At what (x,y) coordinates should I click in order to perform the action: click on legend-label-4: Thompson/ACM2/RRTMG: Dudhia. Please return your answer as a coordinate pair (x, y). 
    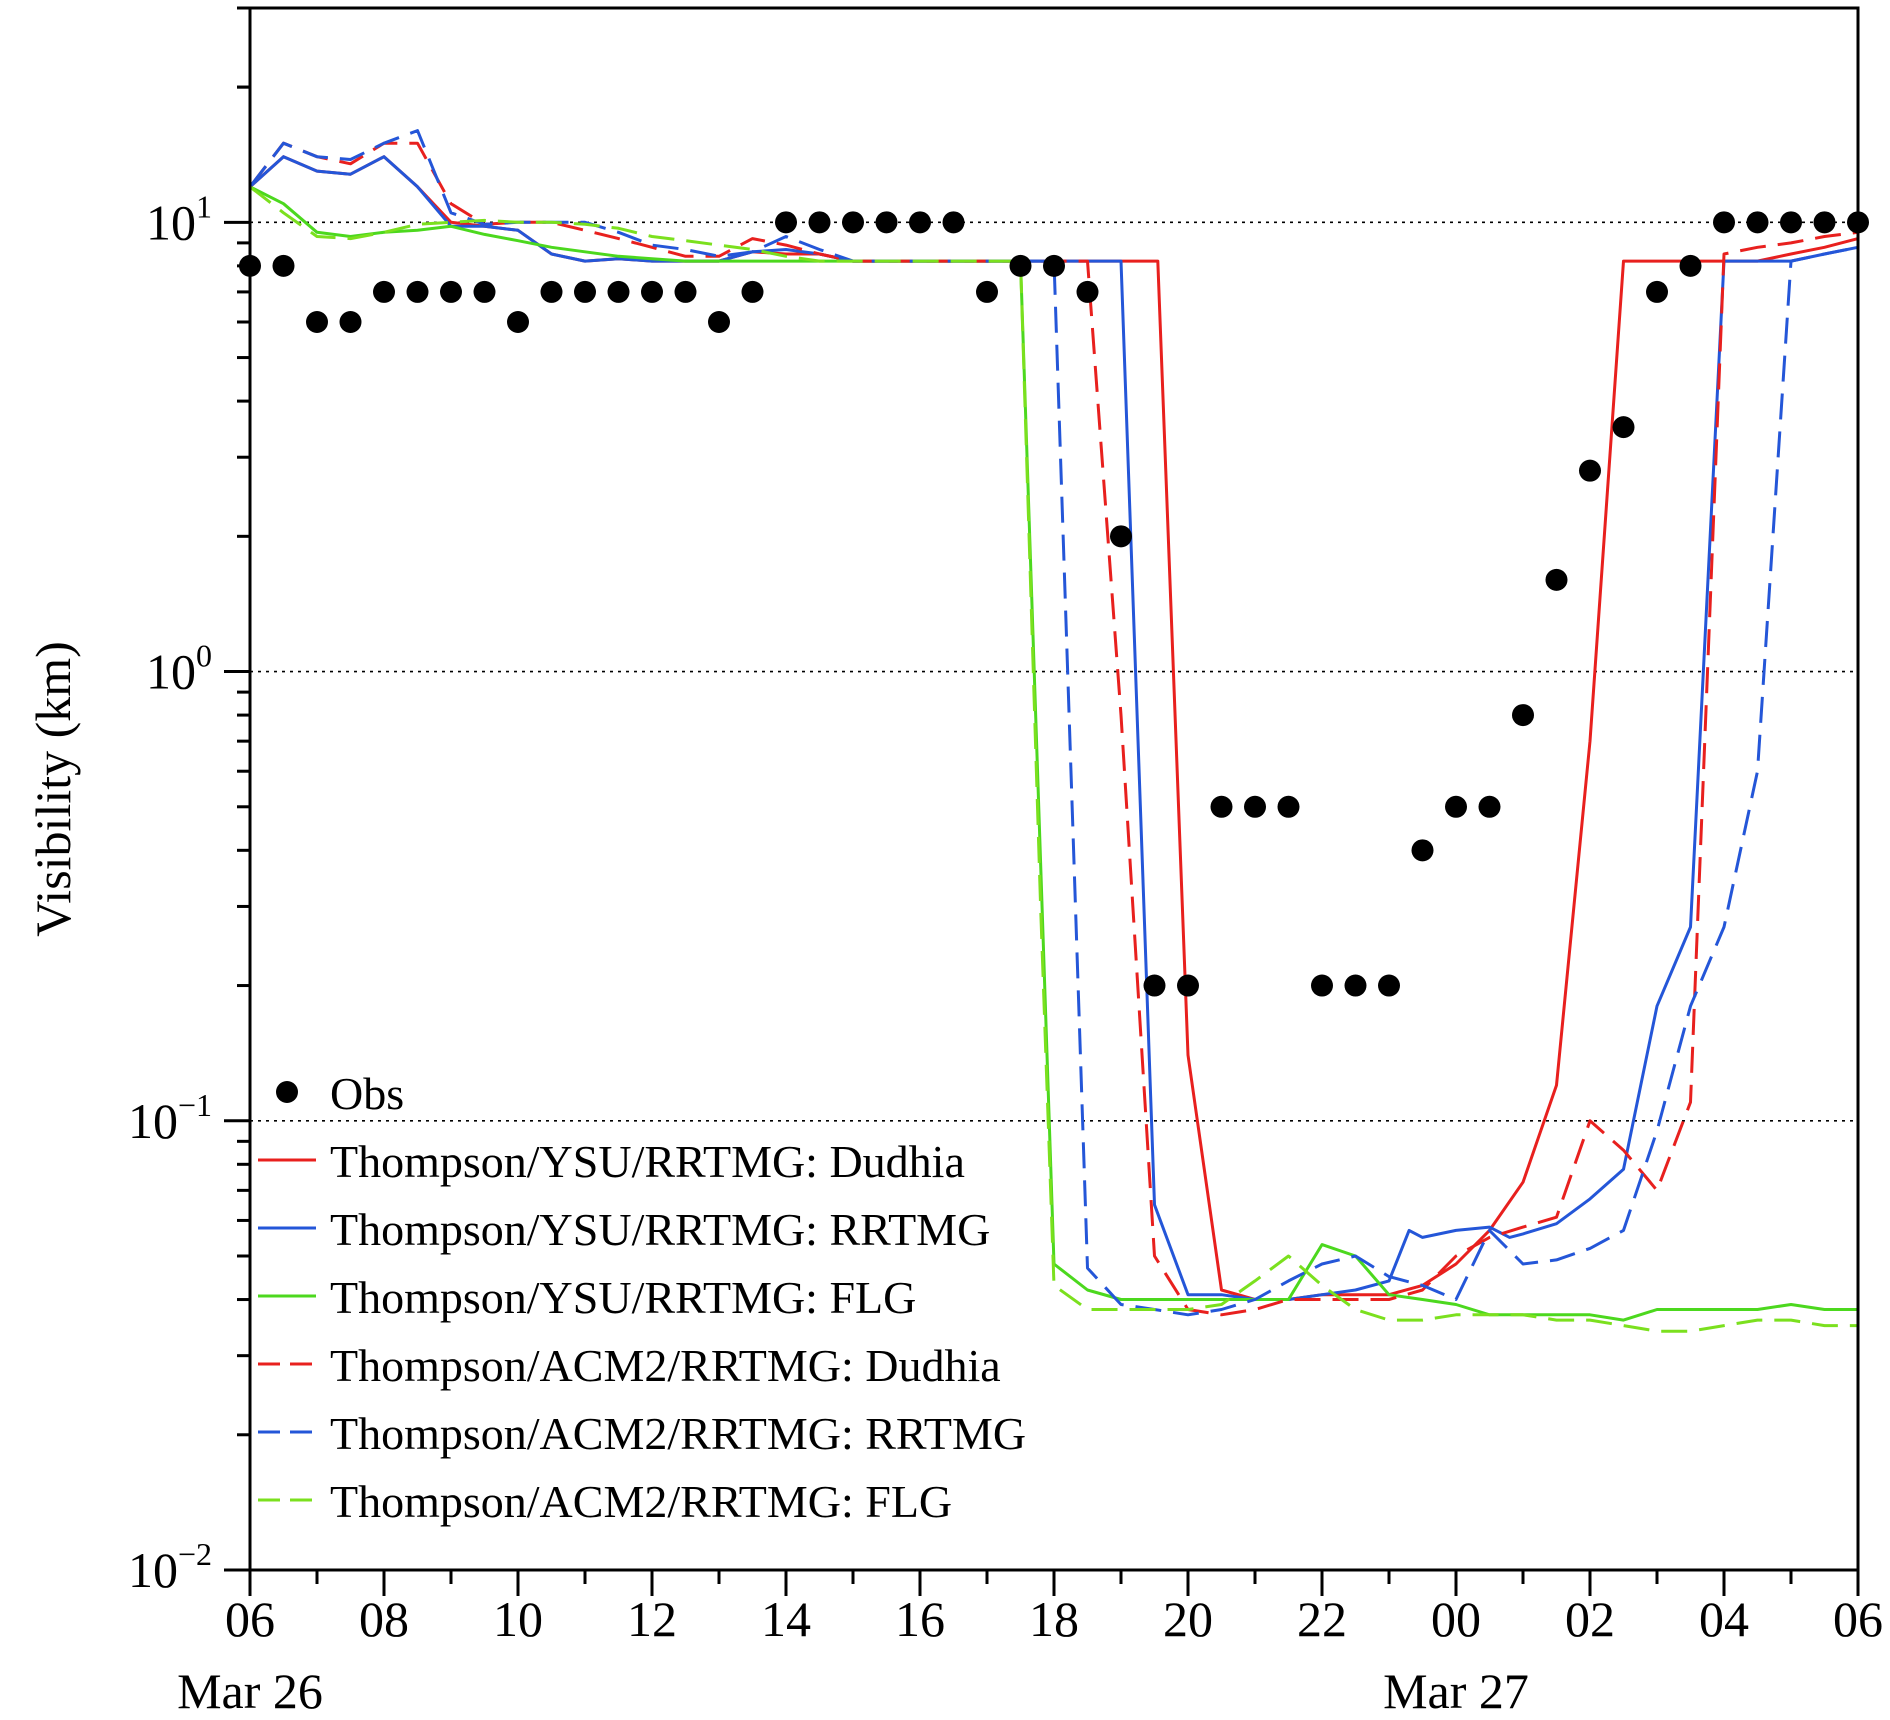
    Looking at the image, I should click on (665, 1365).